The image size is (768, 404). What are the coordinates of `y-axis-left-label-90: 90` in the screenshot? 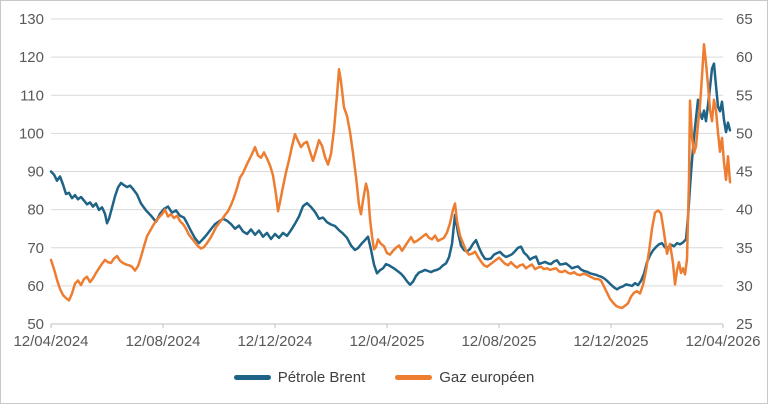 It's located at (35, 172).